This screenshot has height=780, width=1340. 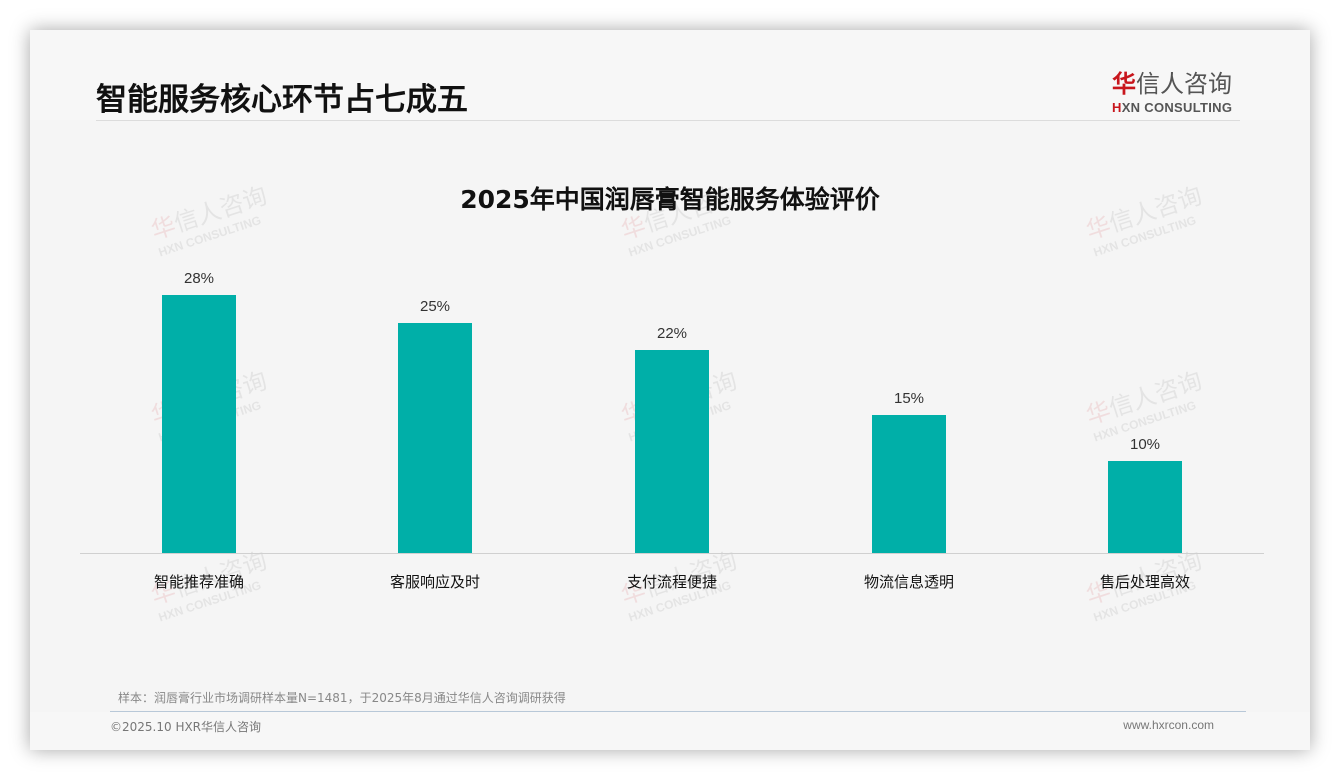 I want to click on bar-value-label: 10%, so click(x=1145, y=444).